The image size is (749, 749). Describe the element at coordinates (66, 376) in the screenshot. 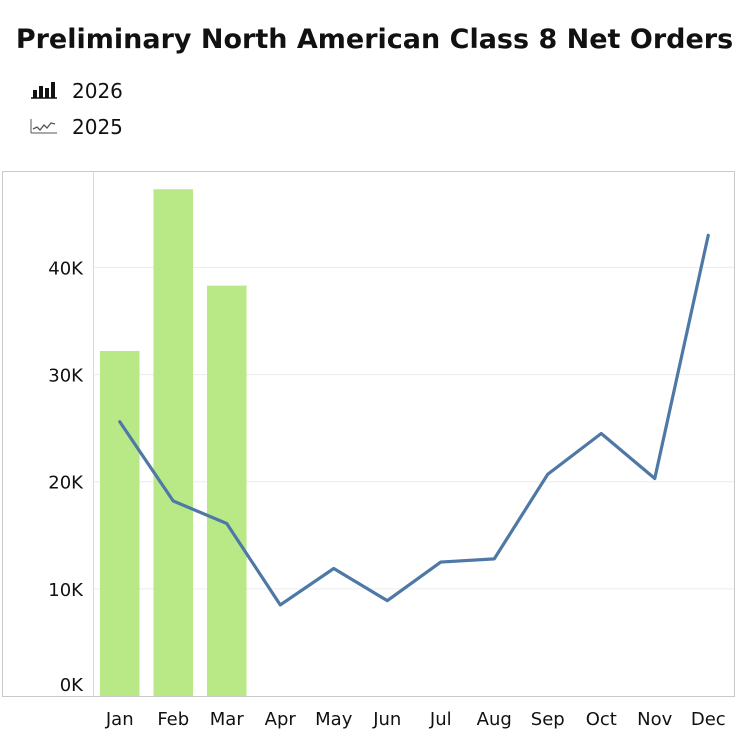

I see `y-tick-label: 30K` at that location.